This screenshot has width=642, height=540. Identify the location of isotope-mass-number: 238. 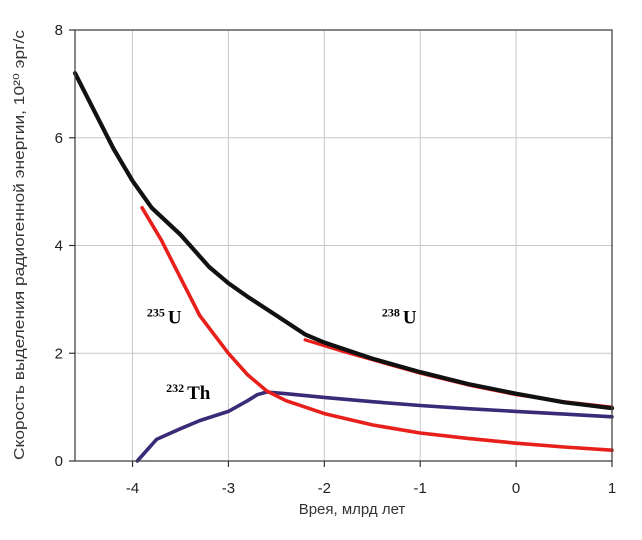
(391, 313).